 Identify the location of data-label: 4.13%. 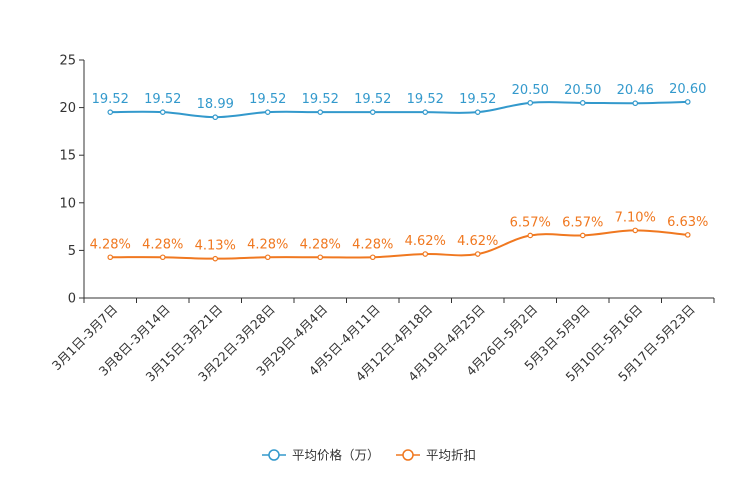
(215, 246).